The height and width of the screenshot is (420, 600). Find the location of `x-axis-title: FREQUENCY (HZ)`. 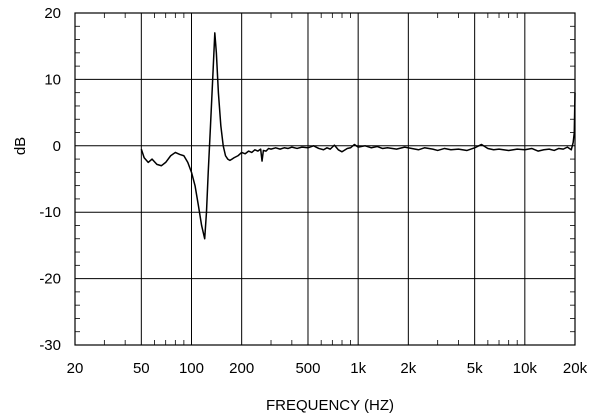

x-axis-title: FREQUENCY (HZ) is located at coordinates (330, 405).